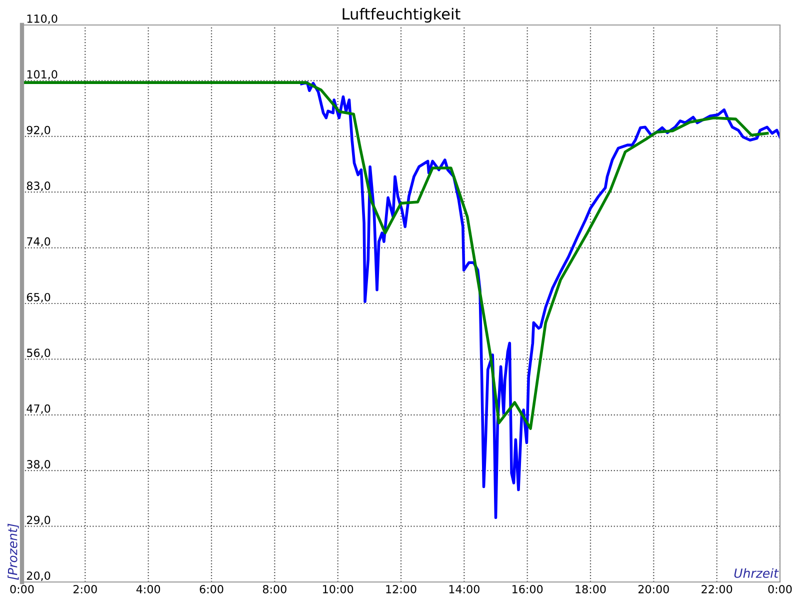 The image size is (800, 600). Describe the element at coordinates (148, 589) in the screenshot. I see `x-tick-label: 4:00` at that location.